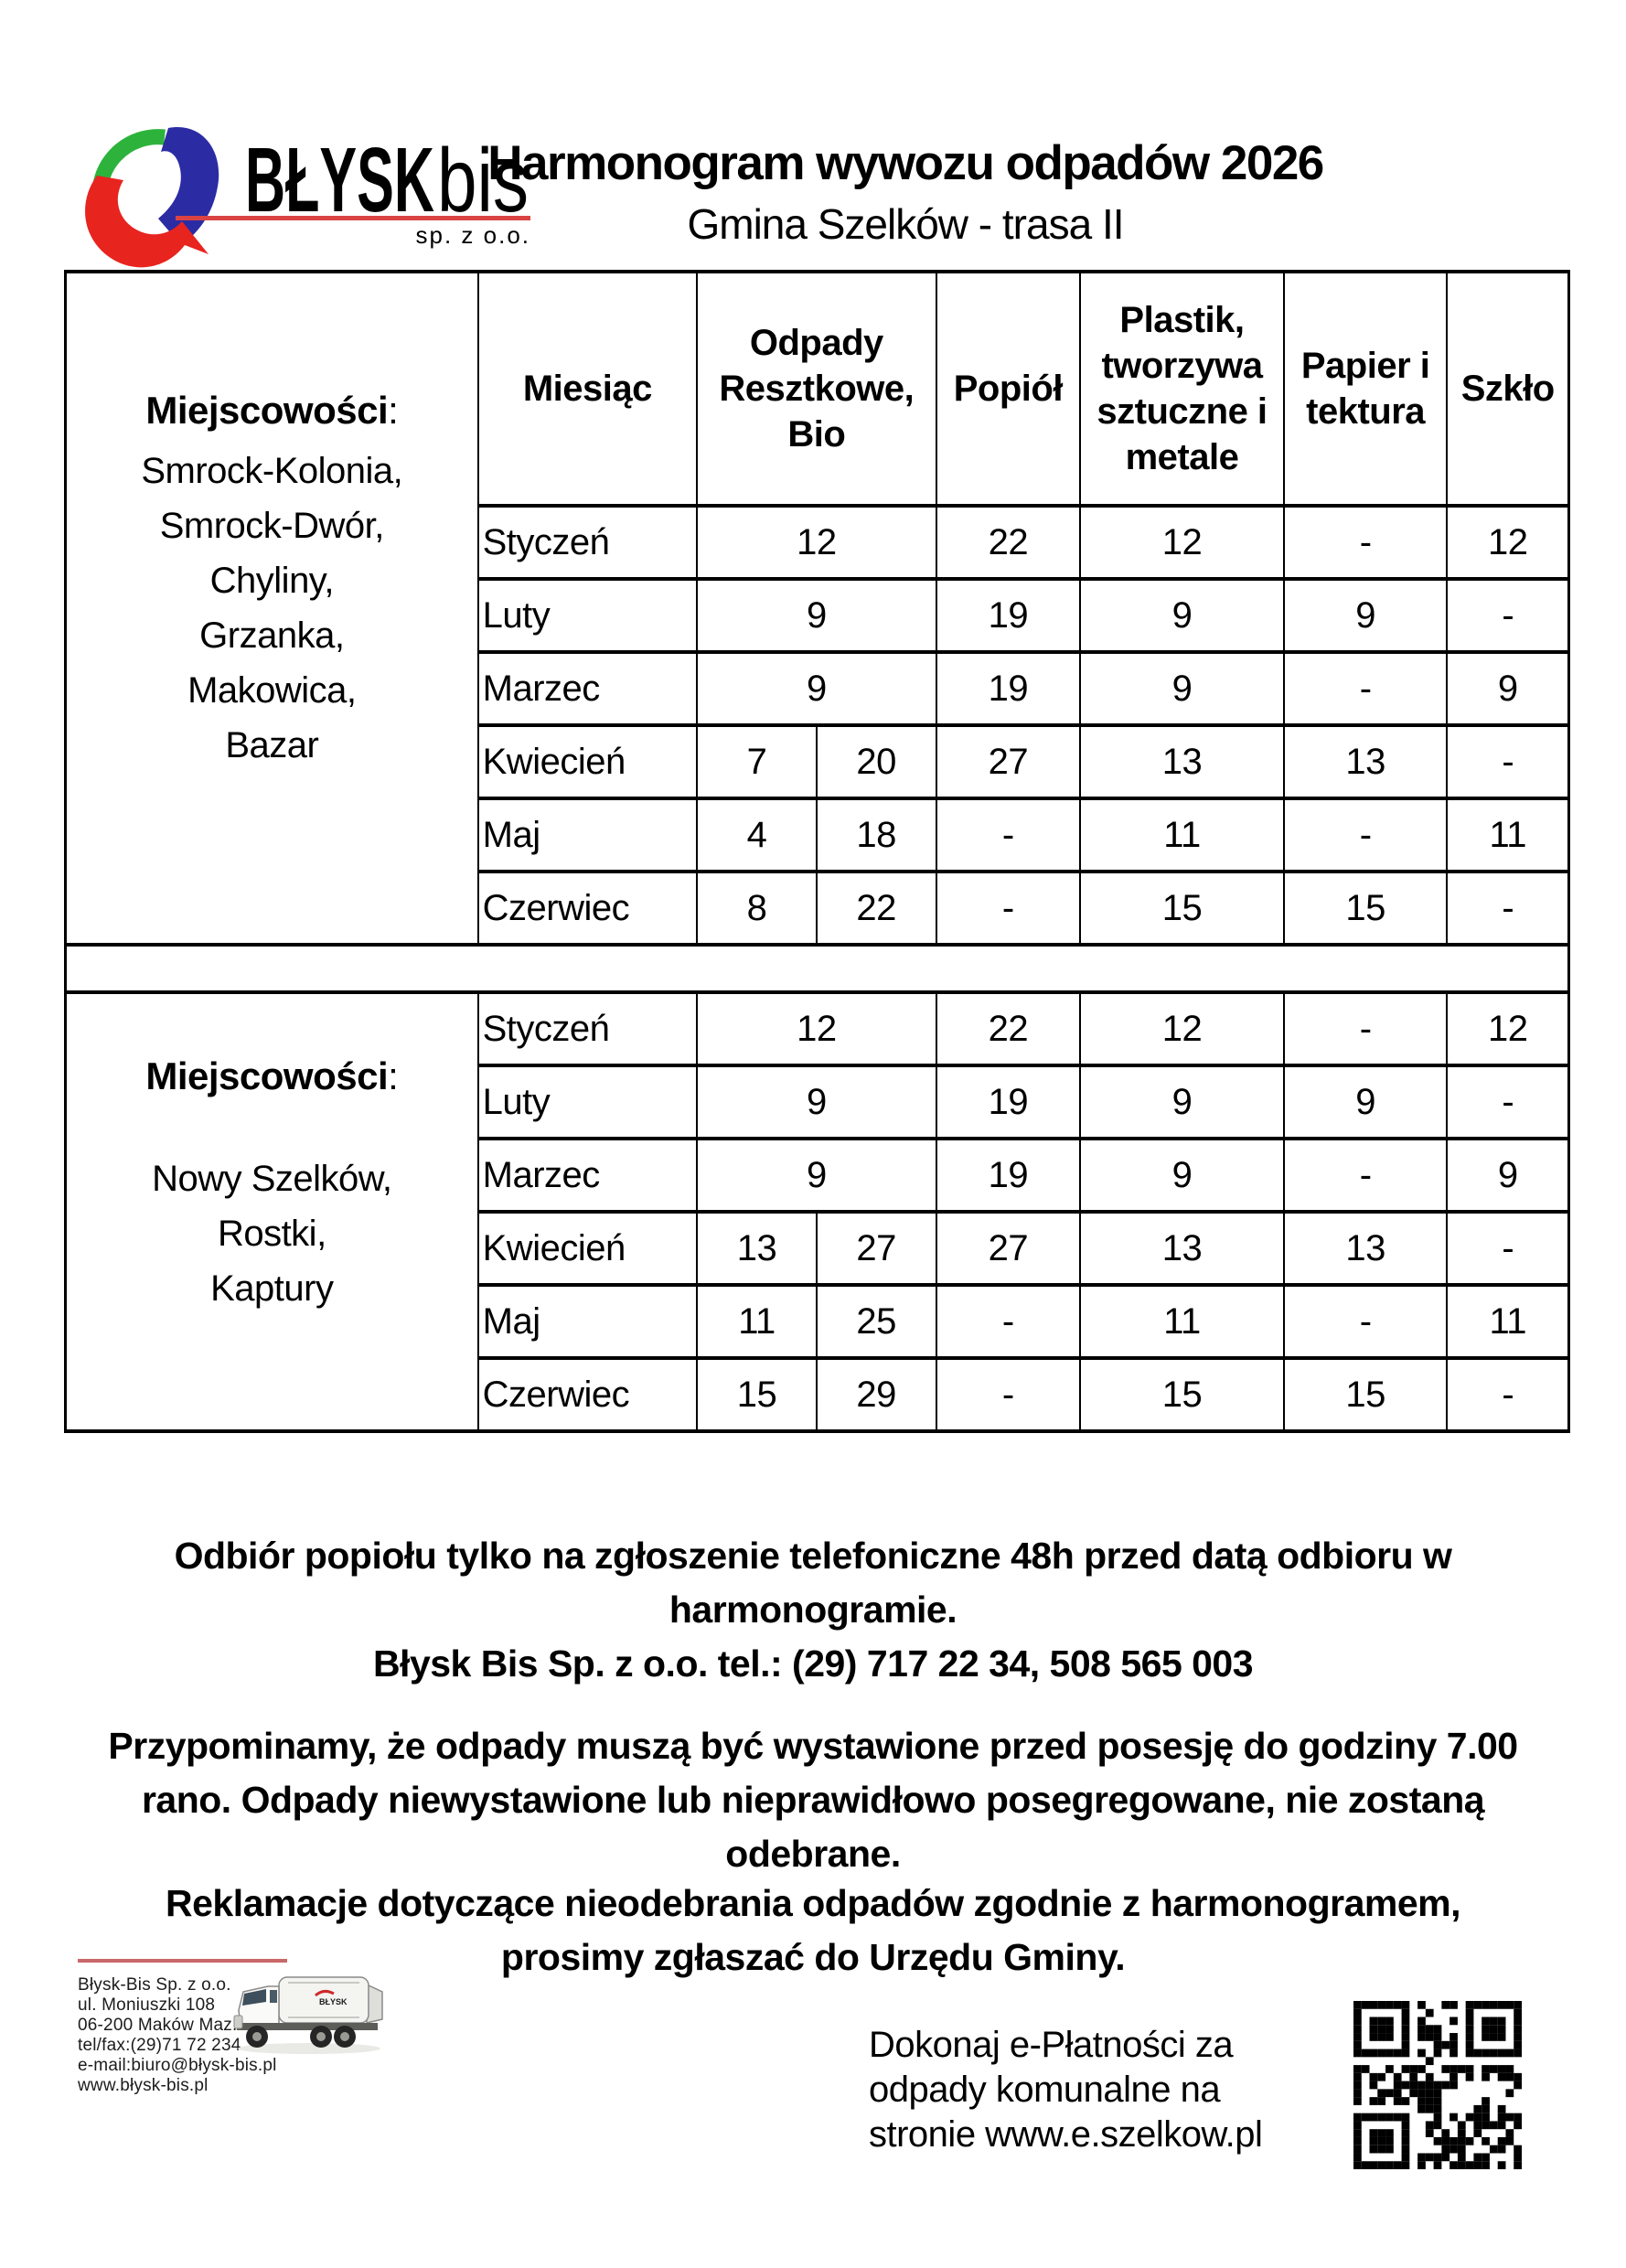 This screenshot has width=1626, height=2268. What do you see at coordinates (158, 2025) in the screenshot?
I see `address-line: 06-200 Maków Maz.` at bounding box center [158, 2025].